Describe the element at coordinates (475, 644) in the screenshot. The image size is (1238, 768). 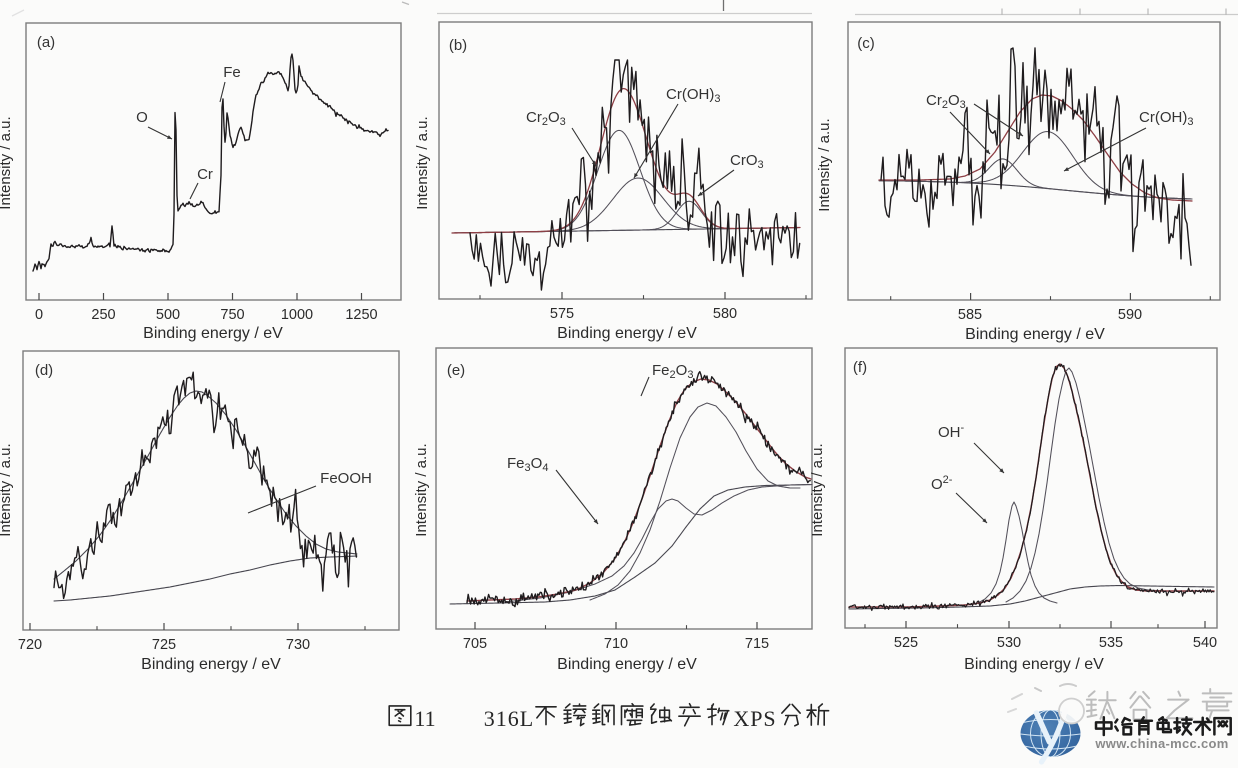
I see `svg-text: 705` at that location.